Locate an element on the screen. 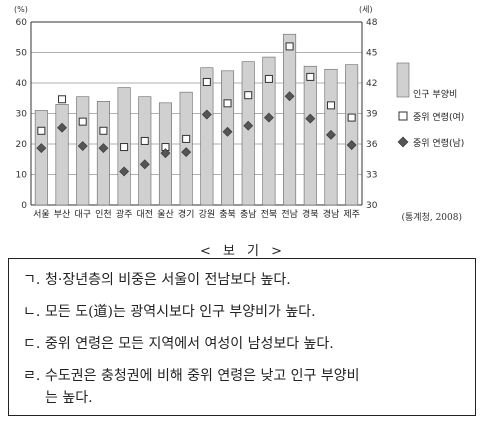 The height and width of the screenshot is (423, 486). legend-label-bar: 인구 부양비 is located at coordinates (435, 94).